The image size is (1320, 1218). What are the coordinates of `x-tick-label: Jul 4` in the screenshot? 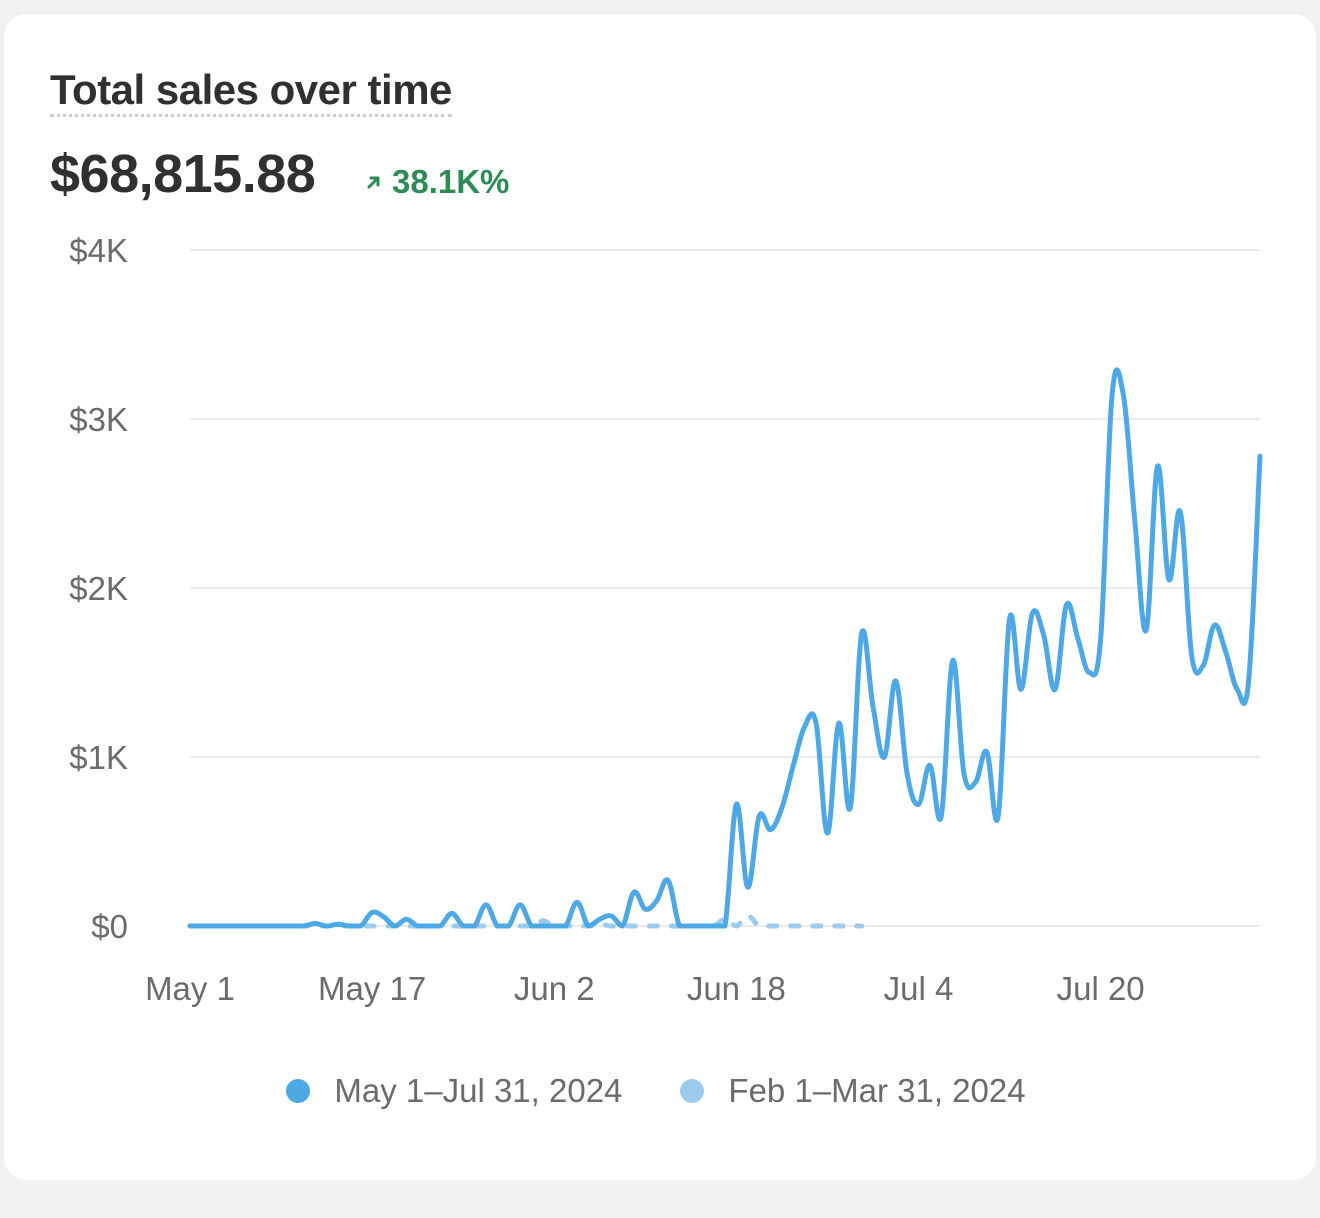 It's located at (919, 988).